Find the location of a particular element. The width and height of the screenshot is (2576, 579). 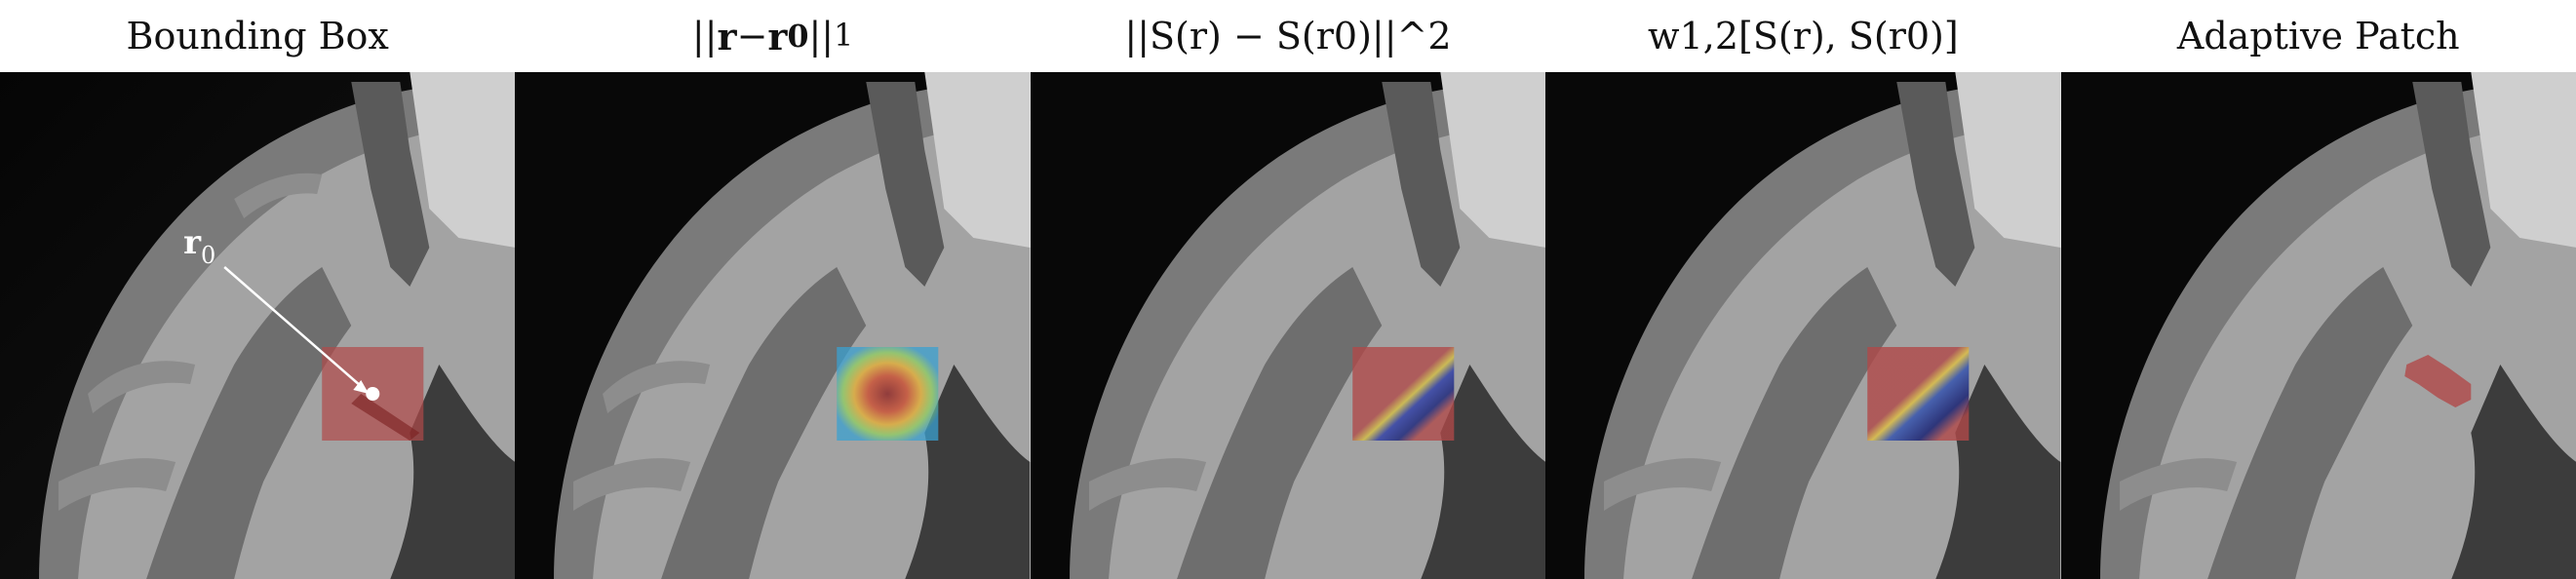

adaptive-patch-overlay is located at coordinates (2437, 381).